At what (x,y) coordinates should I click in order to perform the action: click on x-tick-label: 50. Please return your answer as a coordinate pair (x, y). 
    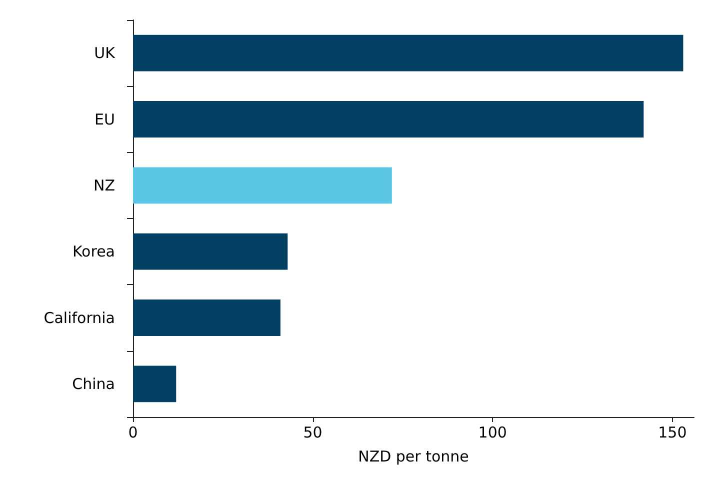
    Looking at the image, I should click on (312, 433).